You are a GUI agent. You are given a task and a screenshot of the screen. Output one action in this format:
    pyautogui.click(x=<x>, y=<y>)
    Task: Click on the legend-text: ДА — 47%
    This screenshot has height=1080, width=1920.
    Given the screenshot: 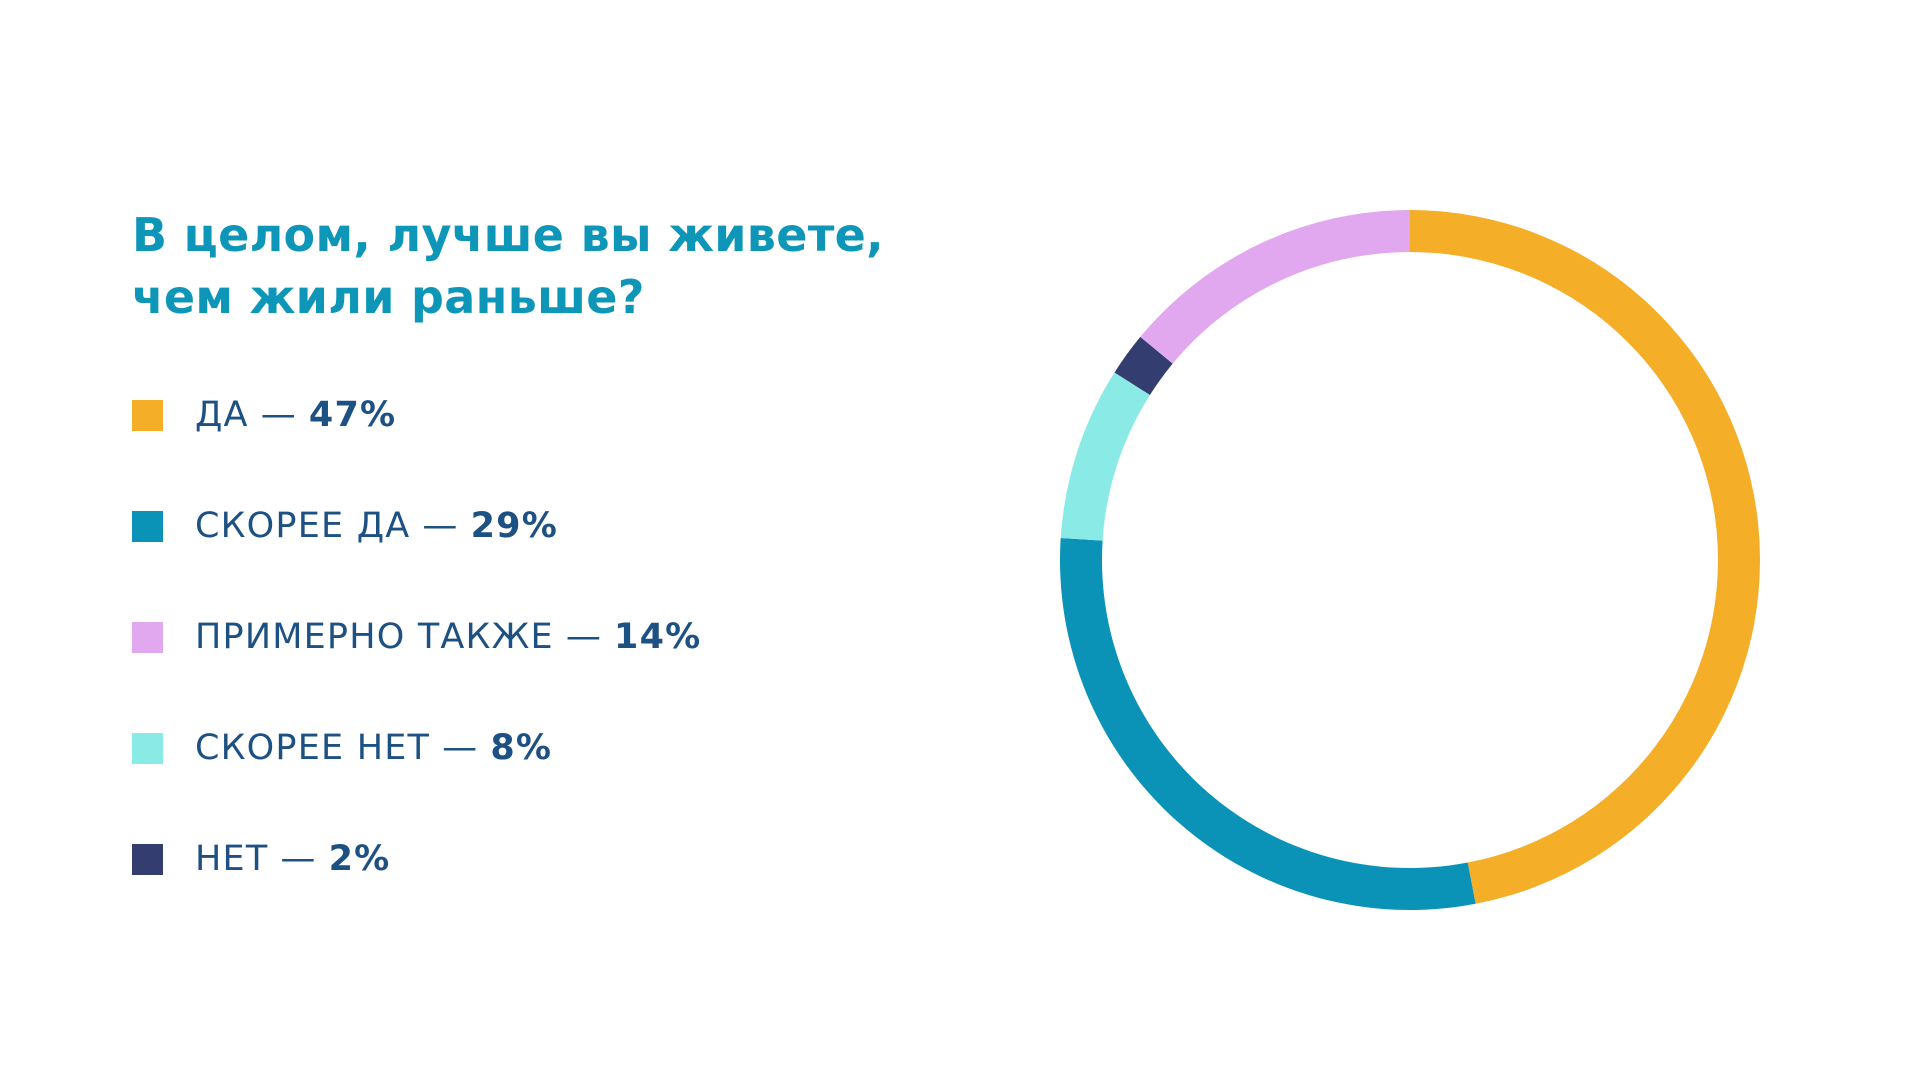 What is the action you would take?
    pyautogui.click(x=295, y=415)
    